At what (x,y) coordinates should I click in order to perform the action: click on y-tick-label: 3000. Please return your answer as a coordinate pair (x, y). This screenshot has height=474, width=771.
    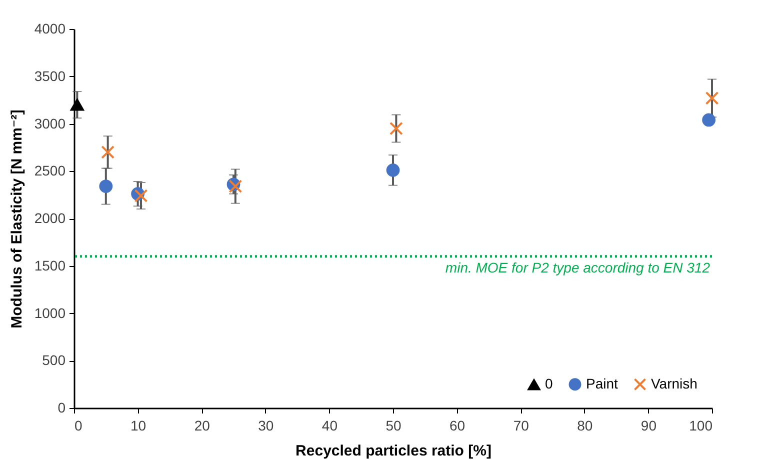
    Looking at the image, I should click on (50, 123).